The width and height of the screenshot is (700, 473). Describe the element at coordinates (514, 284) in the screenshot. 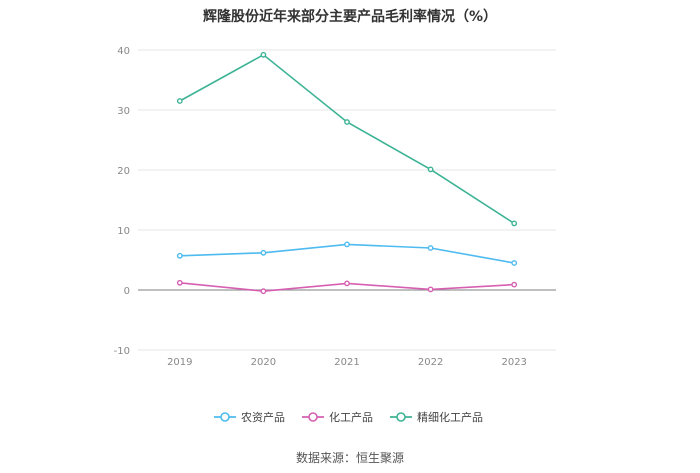

I see `data-point-s2-2023` at that location.